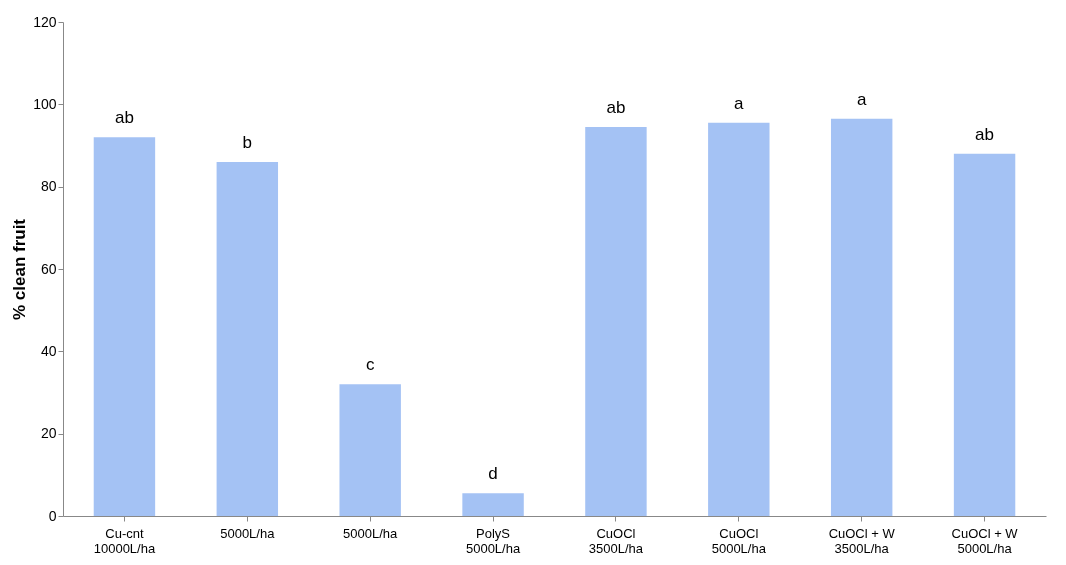  What do you see at coordinates (493, 474) in the screenshot?
I see `data-label: d` at bounding box center [493, 474].